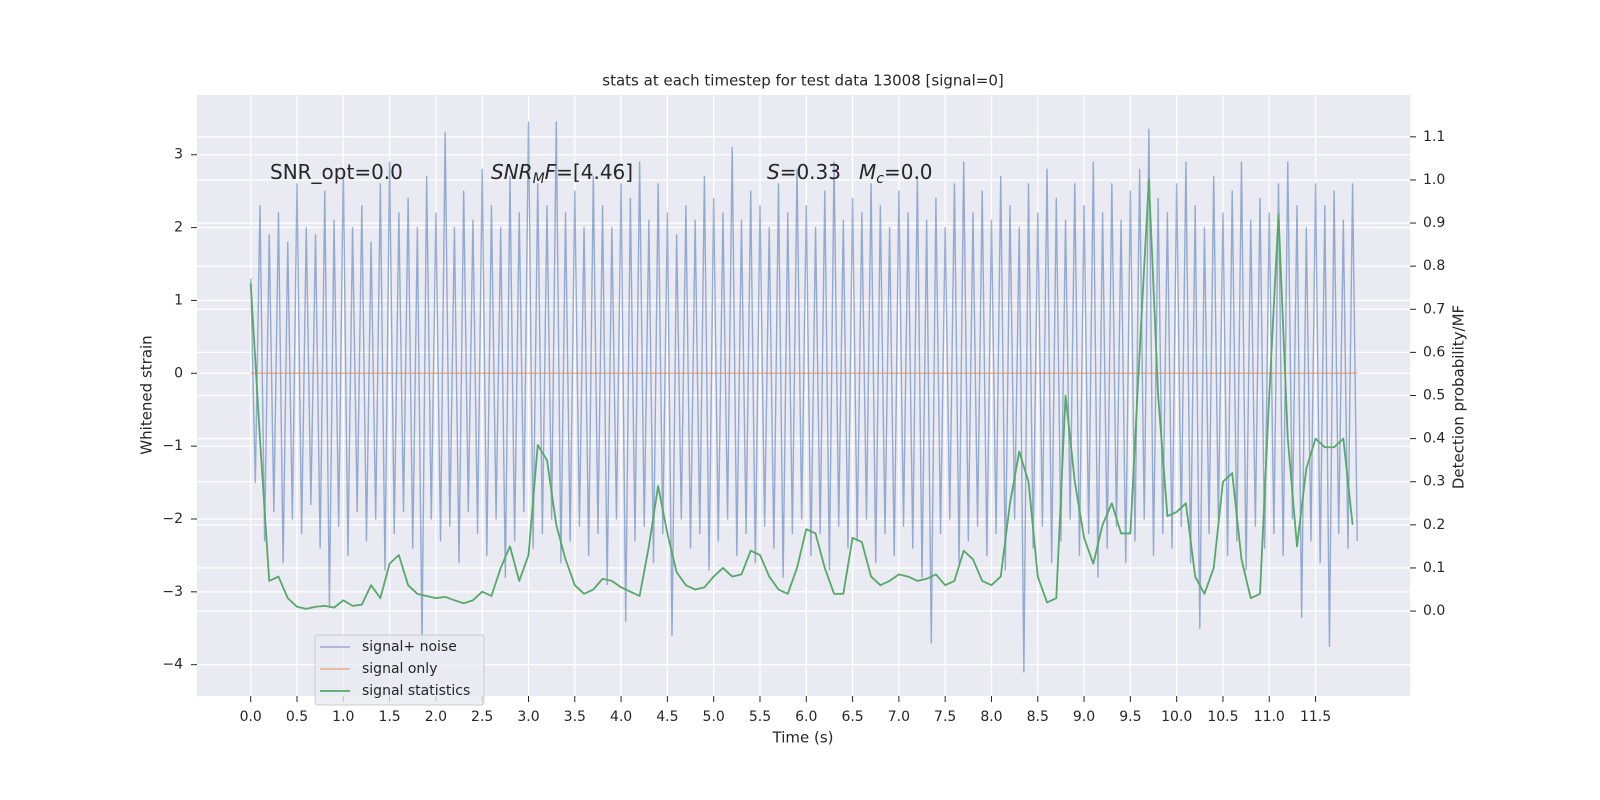 This screenshot has width=1600, height=800. What do you see at coordinates (436, 717) in the screenshot?
I see `x-tick-label: 2.0` at bounding box center [436, 717].